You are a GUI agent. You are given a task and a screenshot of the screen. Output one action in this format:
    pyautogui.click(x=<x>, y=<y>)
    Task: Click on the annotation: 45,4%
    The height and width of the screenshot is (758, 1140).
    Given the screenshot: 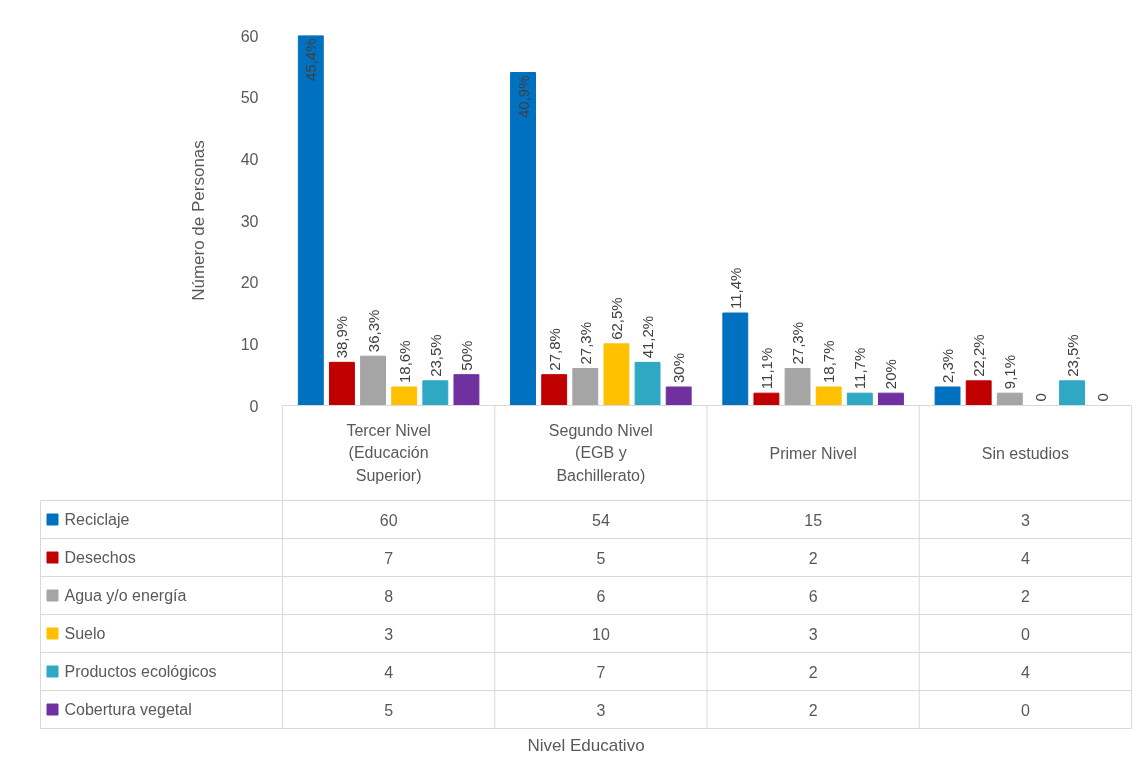 What is the action you would take?
    pyautogui.click(x=311, y=60)
    